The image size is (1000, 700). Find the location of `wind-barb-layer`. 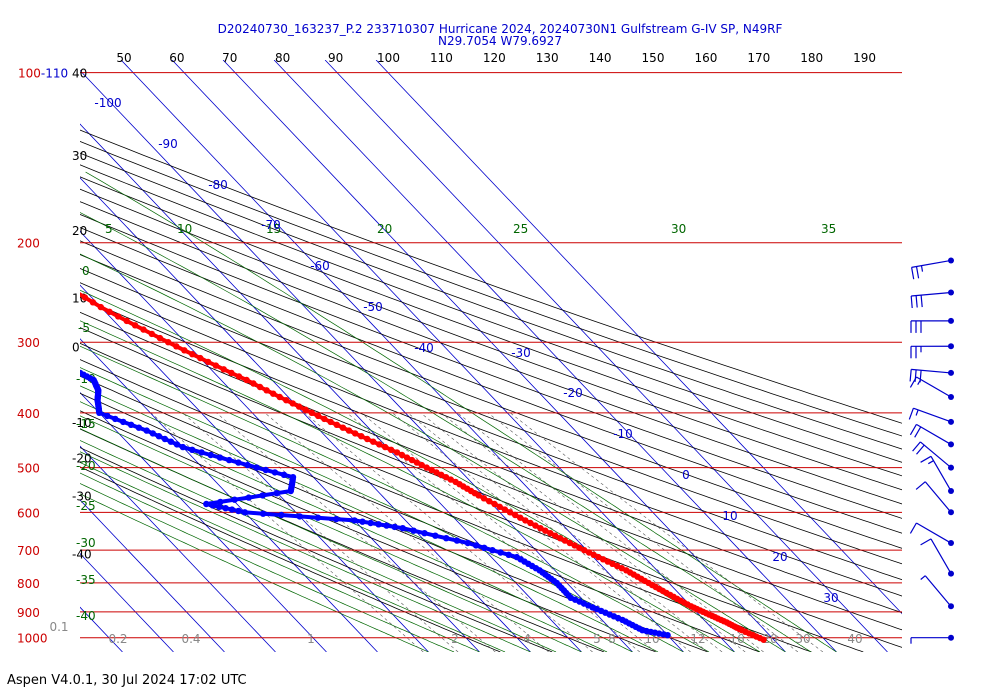

wind-barb-layer is located at coordinates (931, 450).